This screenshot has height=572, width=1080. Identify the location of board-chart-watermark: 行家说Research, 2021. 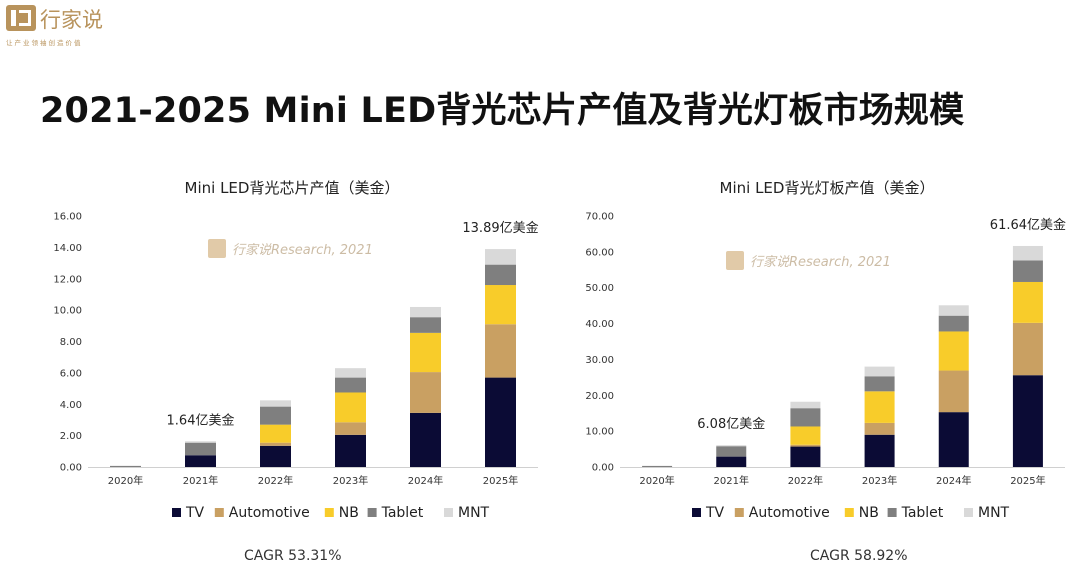
(808, 260).